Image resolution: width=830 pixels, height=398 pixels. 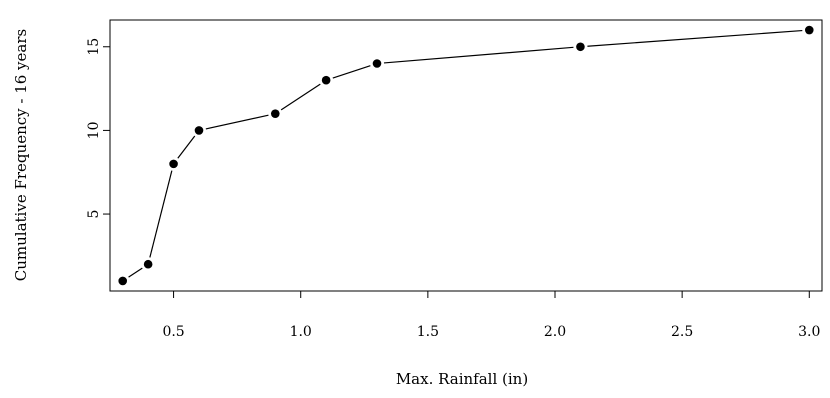 I want to click on x-axis: 0.5 1.0 1.5 2.0 2.5 3.0, so click(x=491, y=315).